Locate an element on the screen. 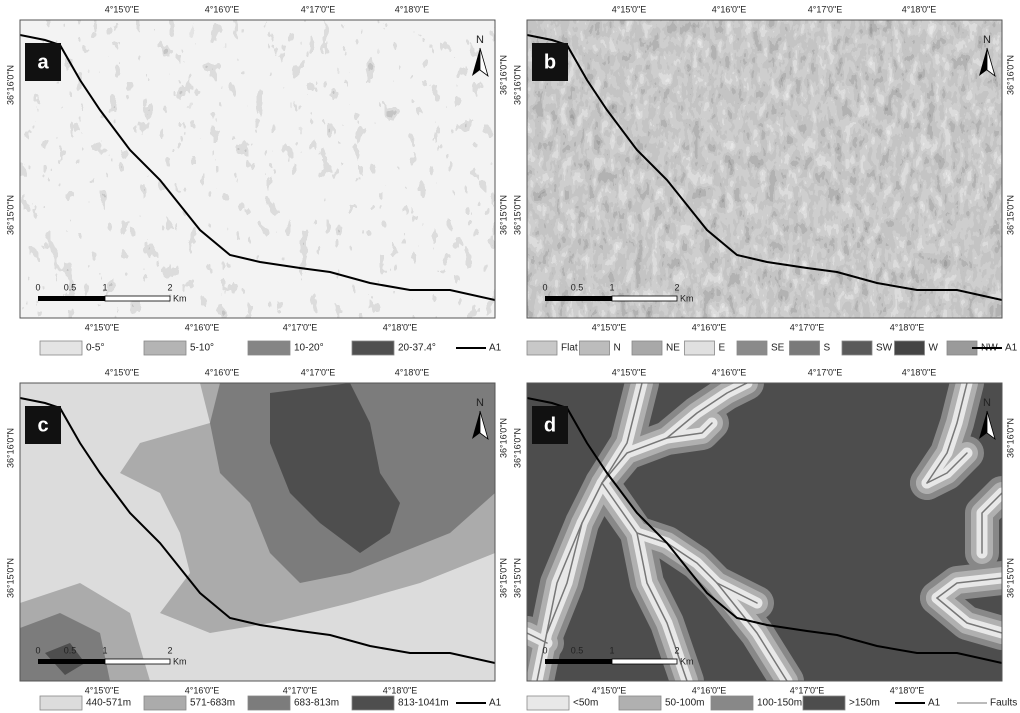 The height and width of the screenshot is (713, 1020). legend-label: 5-10° is located at coordinates (202, 348).